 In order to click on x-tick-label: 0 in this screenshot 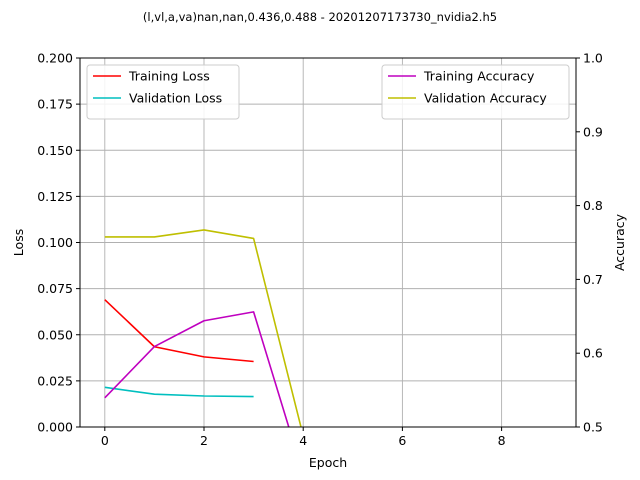, I will do `click(105, 440)`.